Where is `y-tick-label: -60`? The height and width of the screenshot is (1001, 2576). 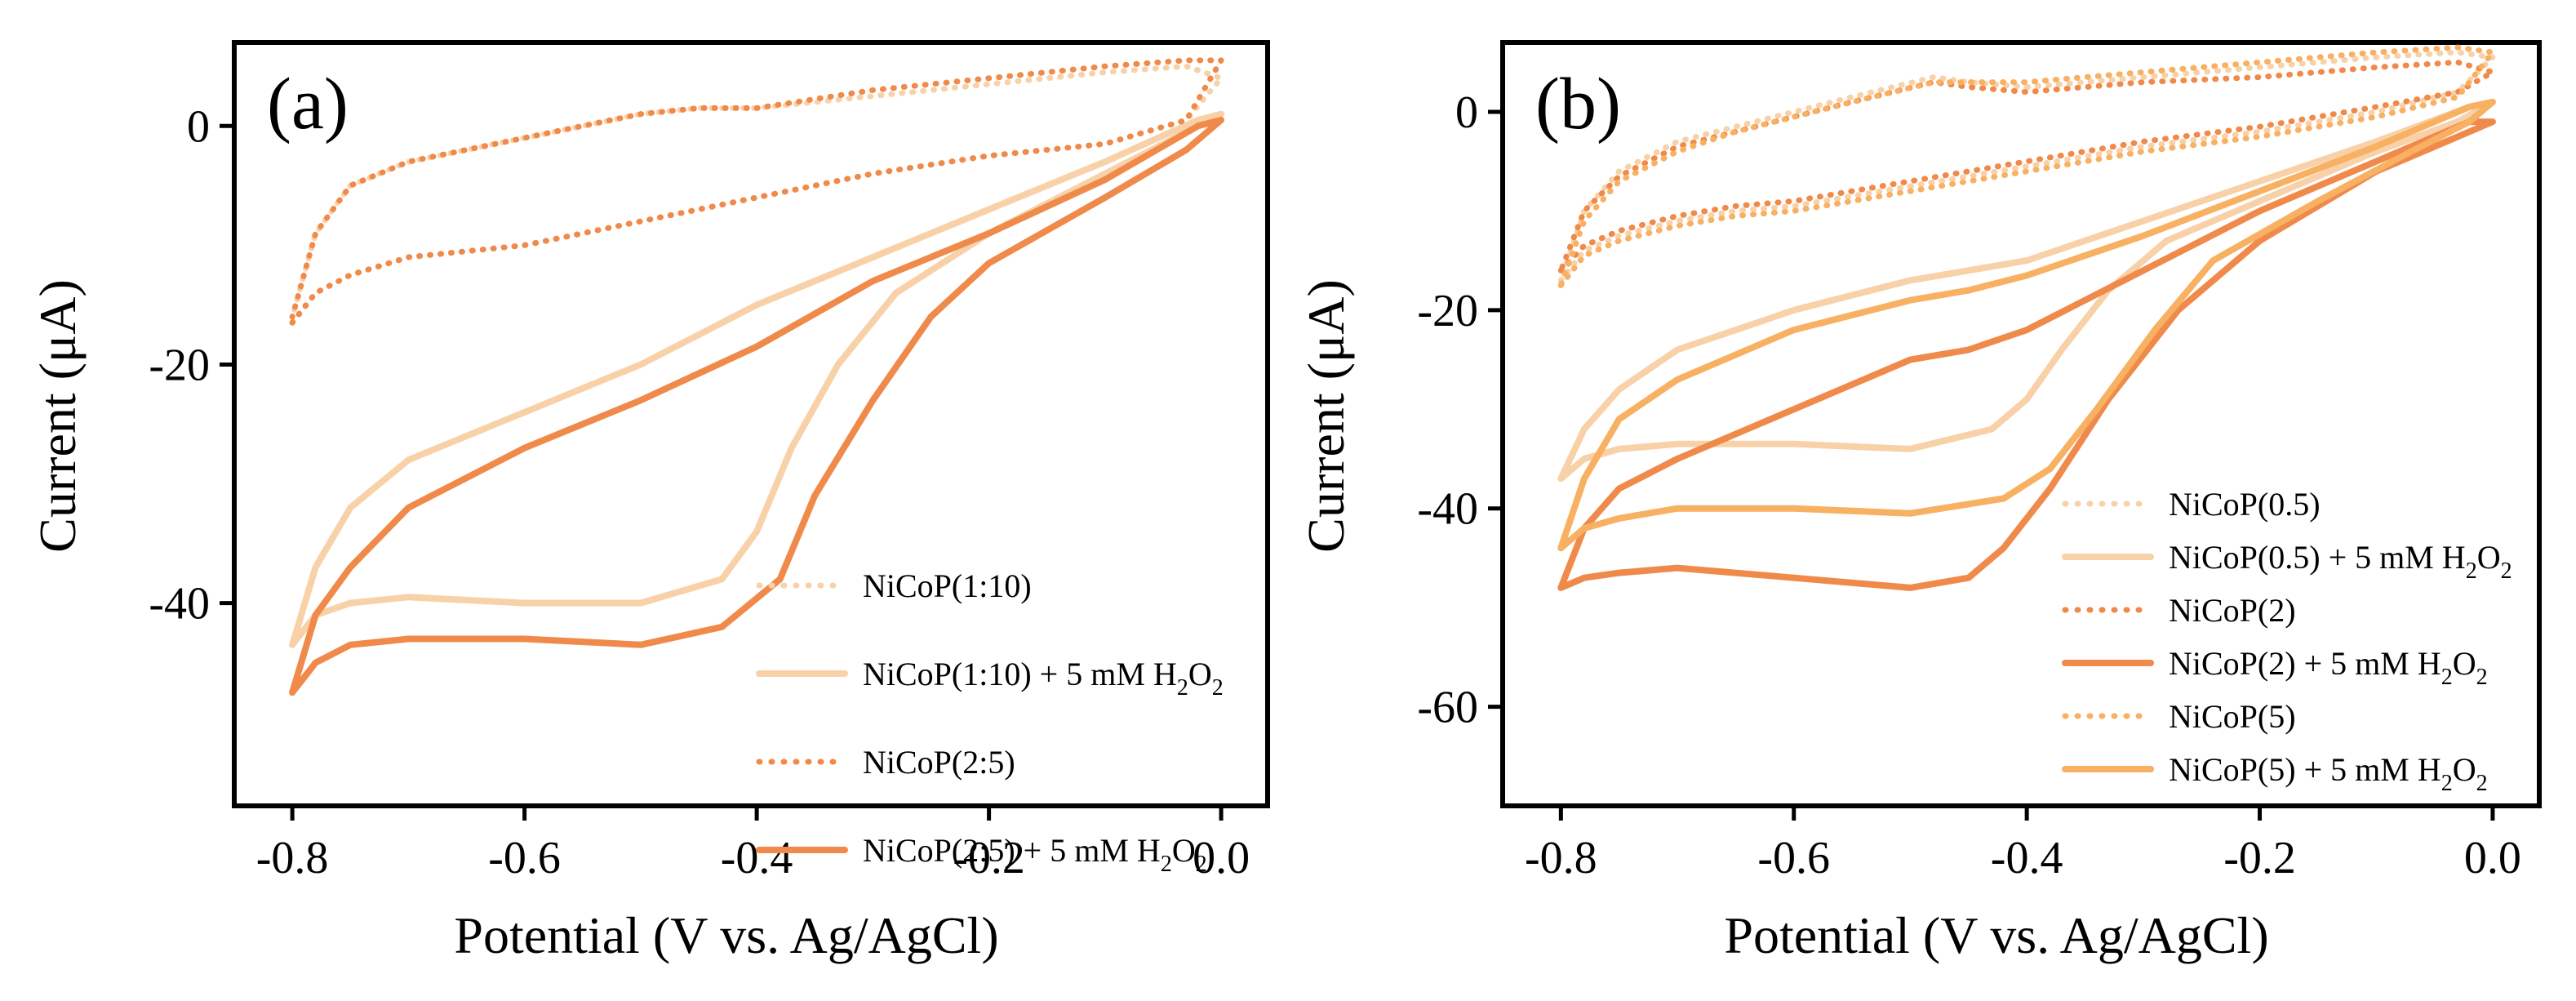 y-tick-label: -60 is located at coordinates (1447, 708).